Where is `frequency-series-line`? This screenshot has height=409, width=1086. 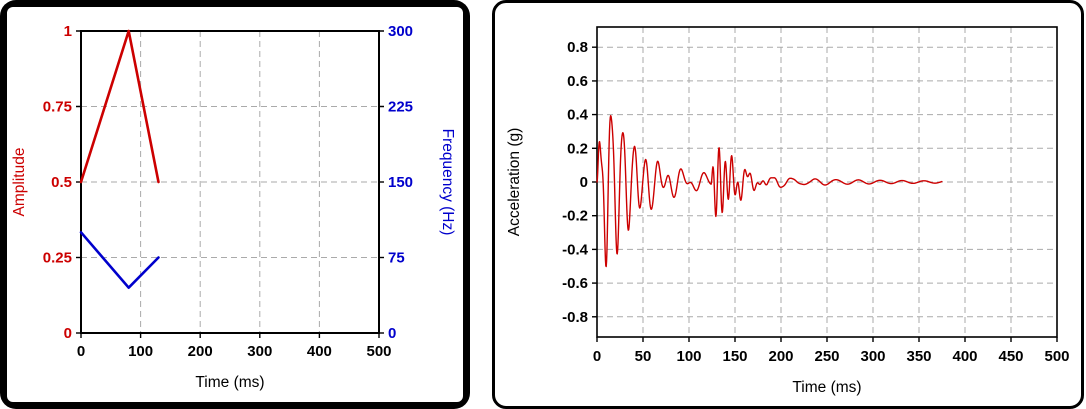 frequency-series-line is located at coordinates (119, 260).